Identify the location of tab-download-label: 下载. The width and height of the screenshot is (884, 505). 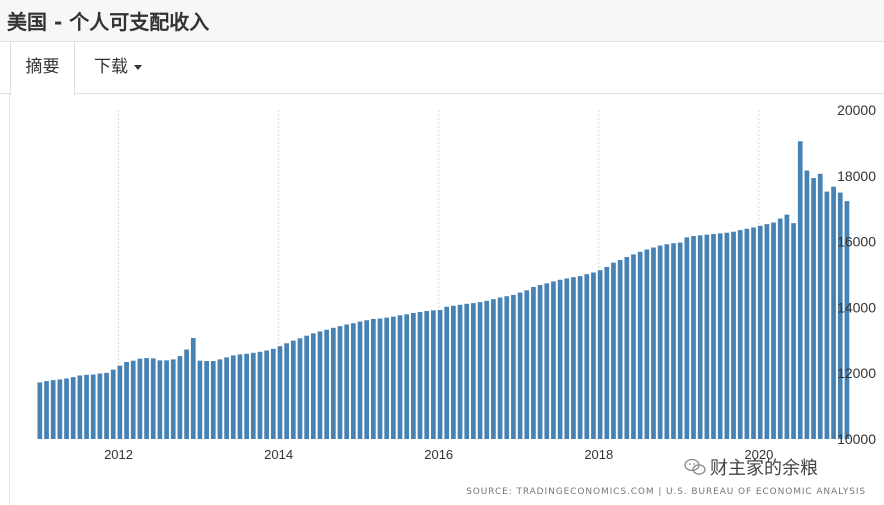
(111, 67).